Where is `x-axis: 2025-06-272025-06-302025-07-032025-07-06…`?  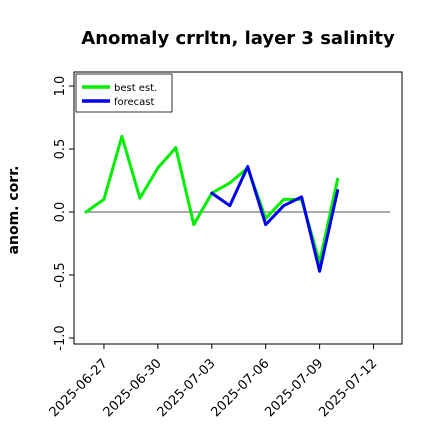
x-axis: 2025-06-272025-06-302025-07-032025-07-06… is located at coordinates (213, 382).